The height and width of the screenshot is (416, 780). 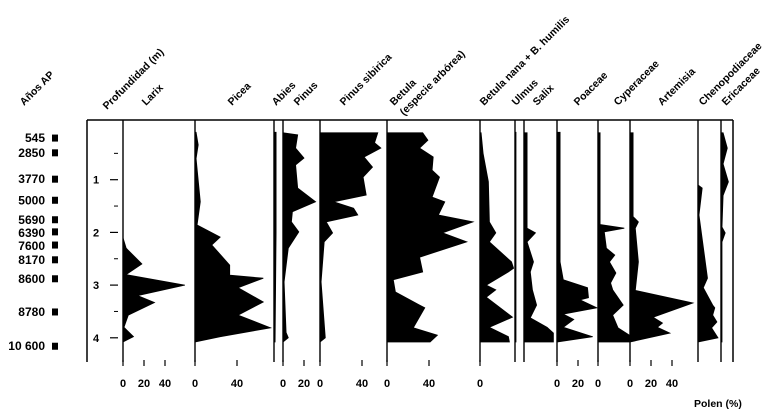 What do you see at coordinates (35, 138) in the screenshot?
I see `age-label: 545` at bounding box center [35, 138].